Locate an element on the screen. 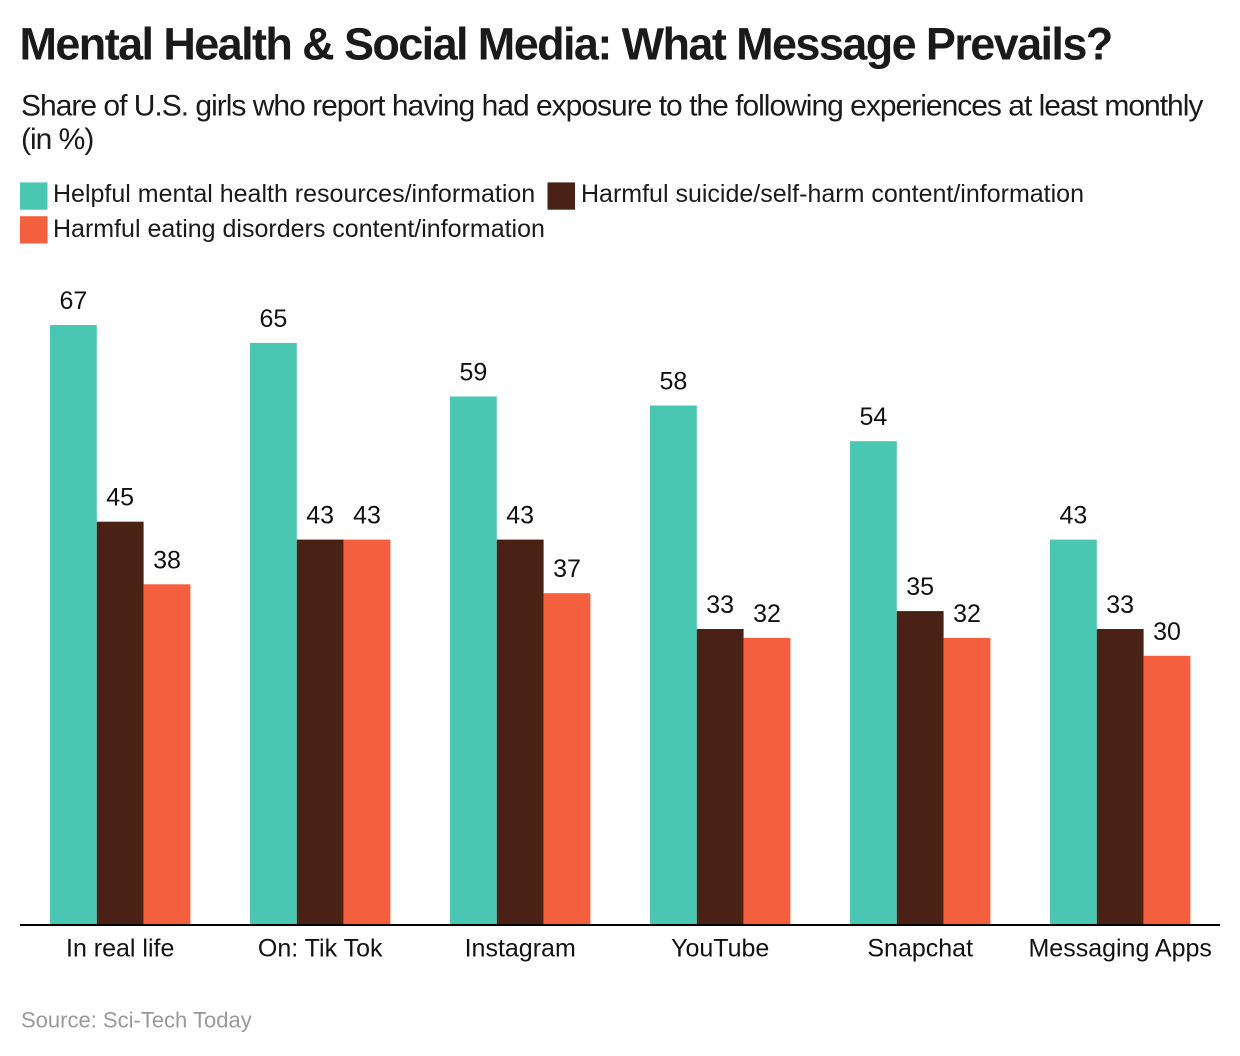 This screenshot has width=1240, height=1056. svg-text: Messaging Apps is located at coordinates (1119, 948).